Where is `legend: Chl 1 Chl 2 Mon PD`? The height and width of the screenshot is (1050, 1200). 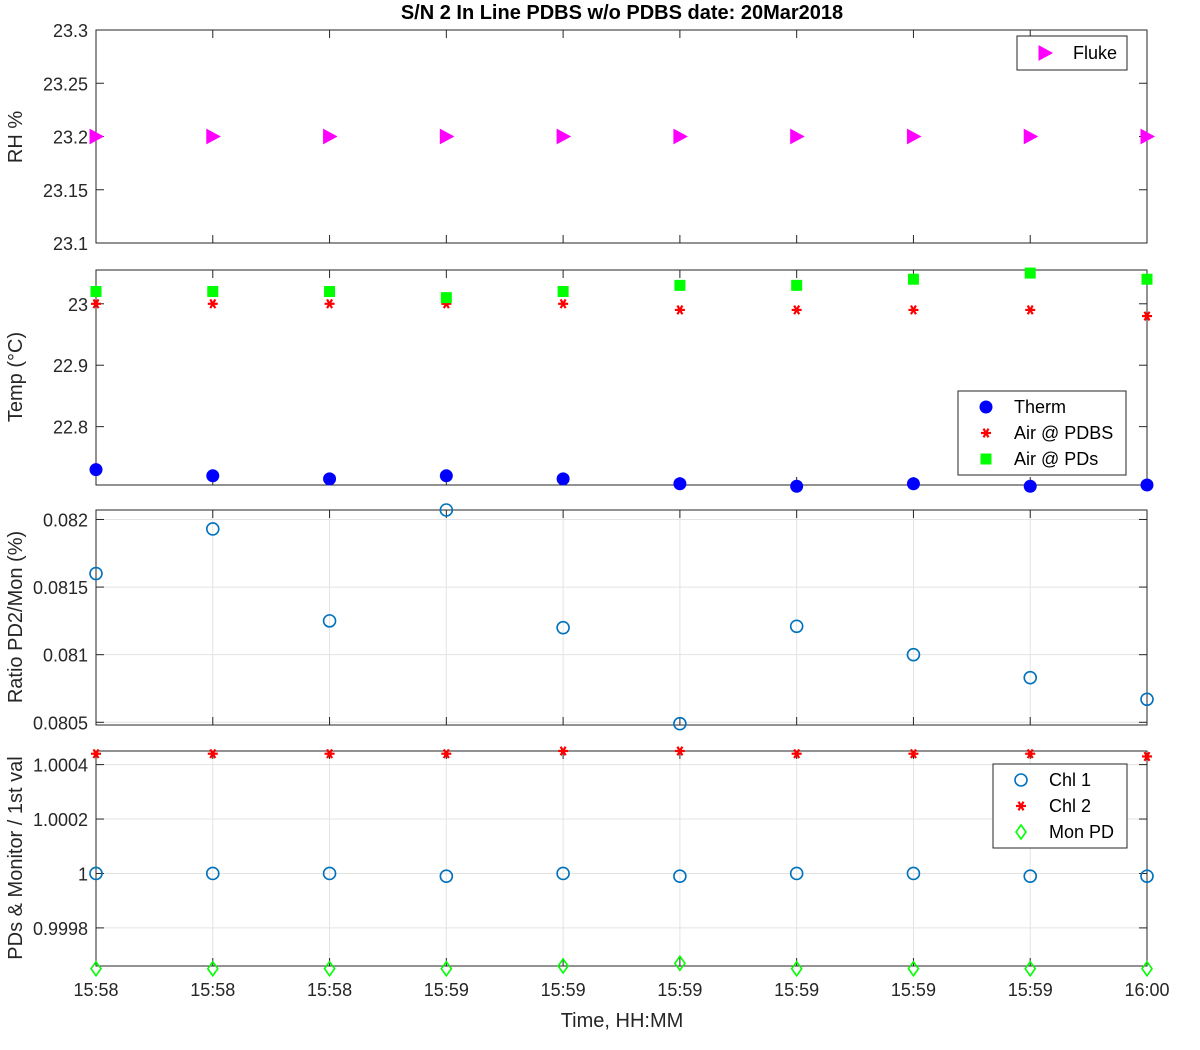 legend: Chl 1 Chl 2 Mon PD is located at coordinates (1060, 806).